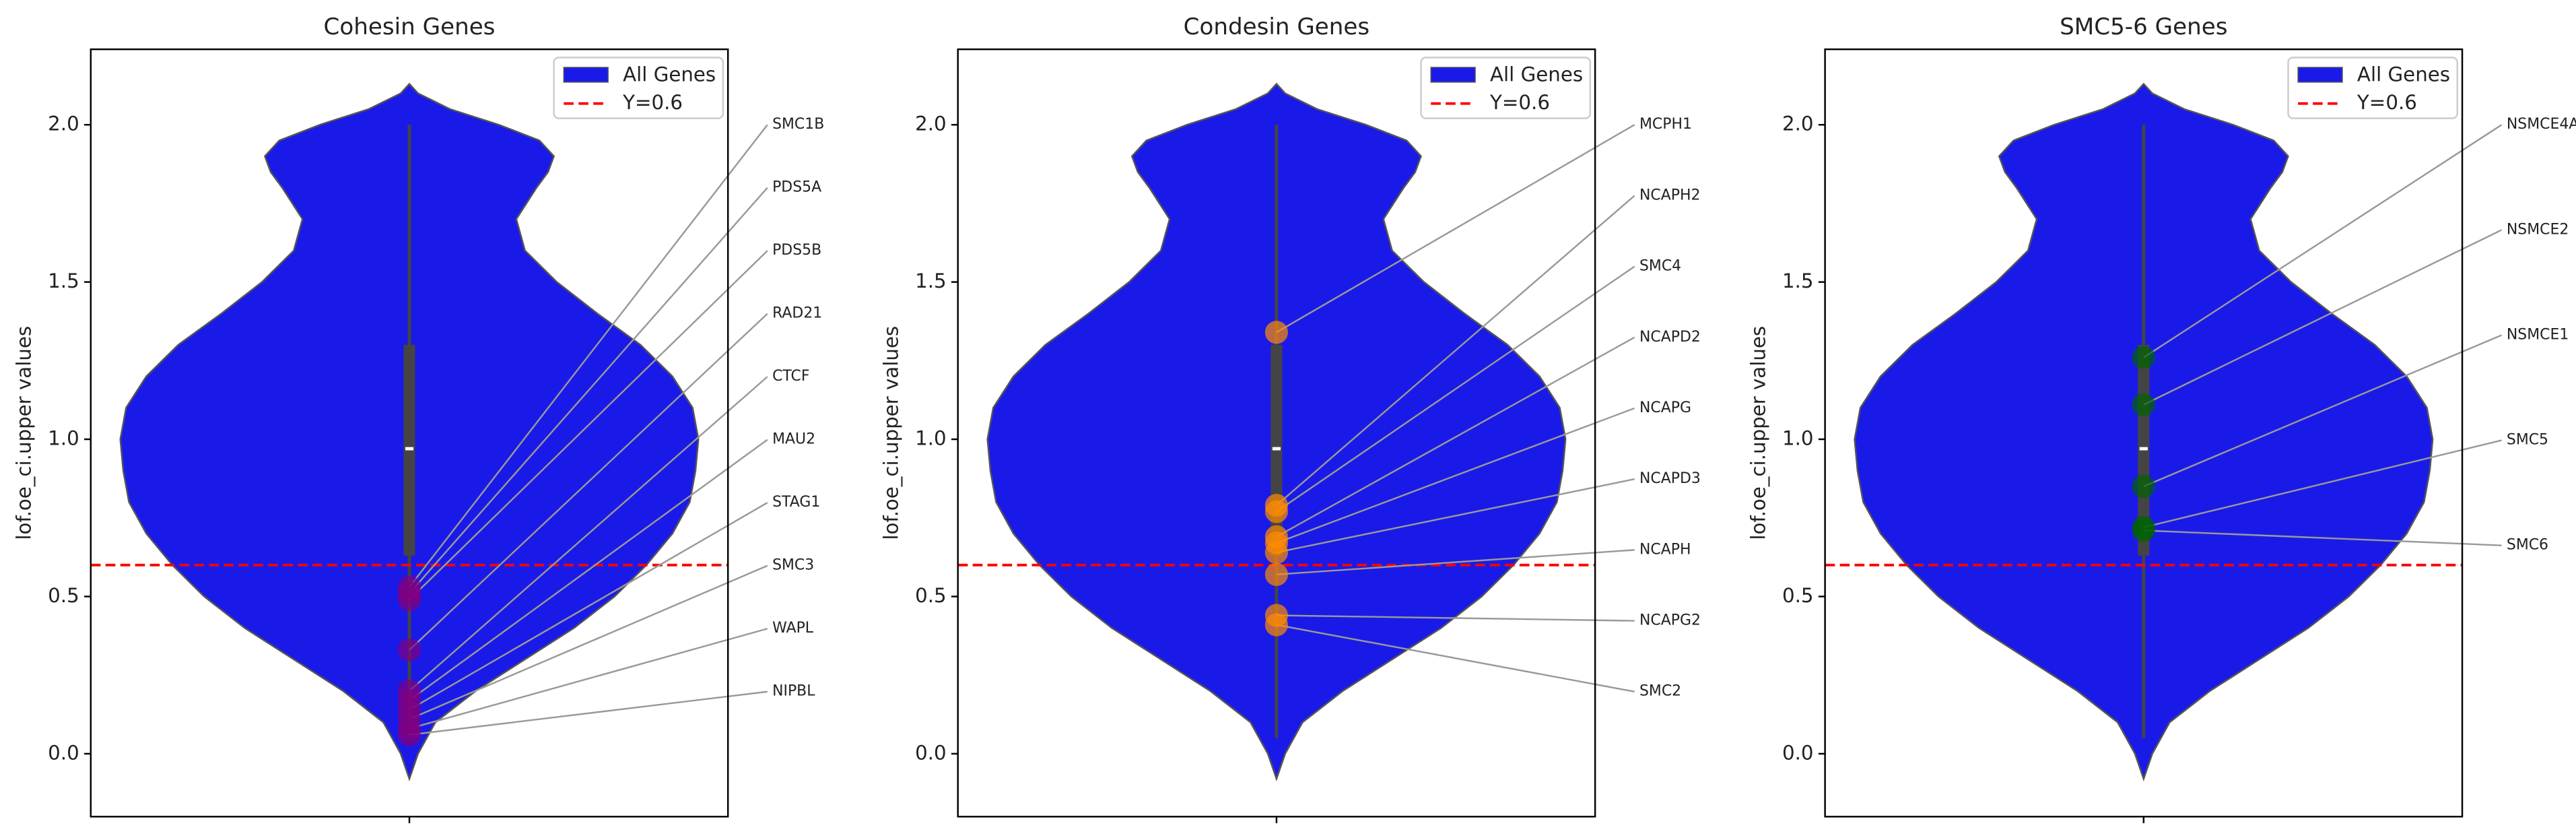 This screenshot has width=2576, height=838. I want to click on chart-title: Cohesin Genes, so click(410, 26).